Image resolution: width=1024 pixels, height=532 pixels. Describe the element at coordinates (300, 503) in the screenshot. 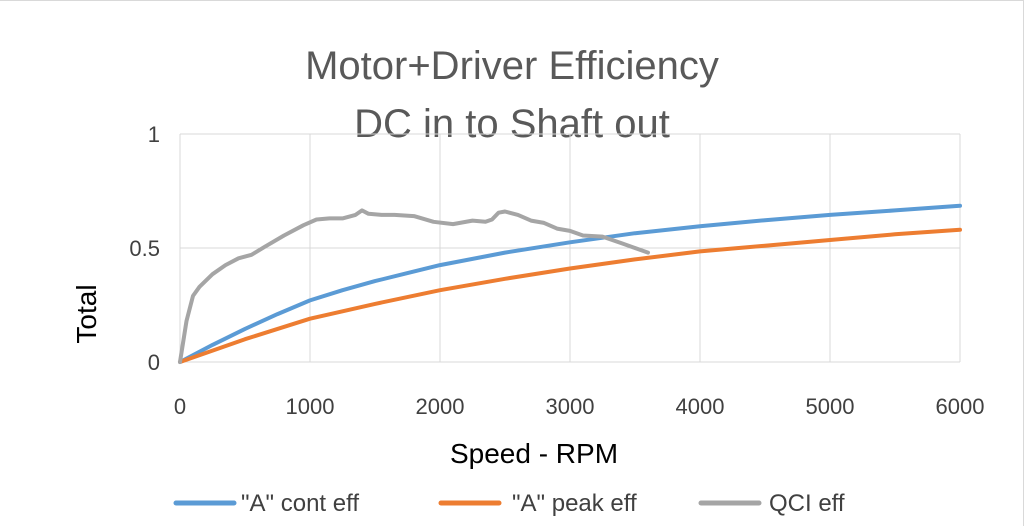

I see `legend-label-1: "A" cont eff` at that location.